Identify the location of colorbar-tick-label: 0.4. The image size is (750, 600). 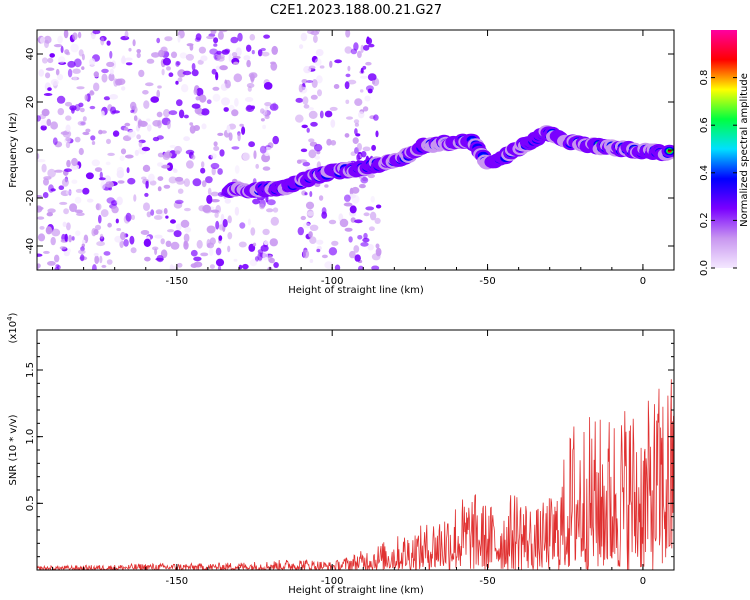
(704, 173).